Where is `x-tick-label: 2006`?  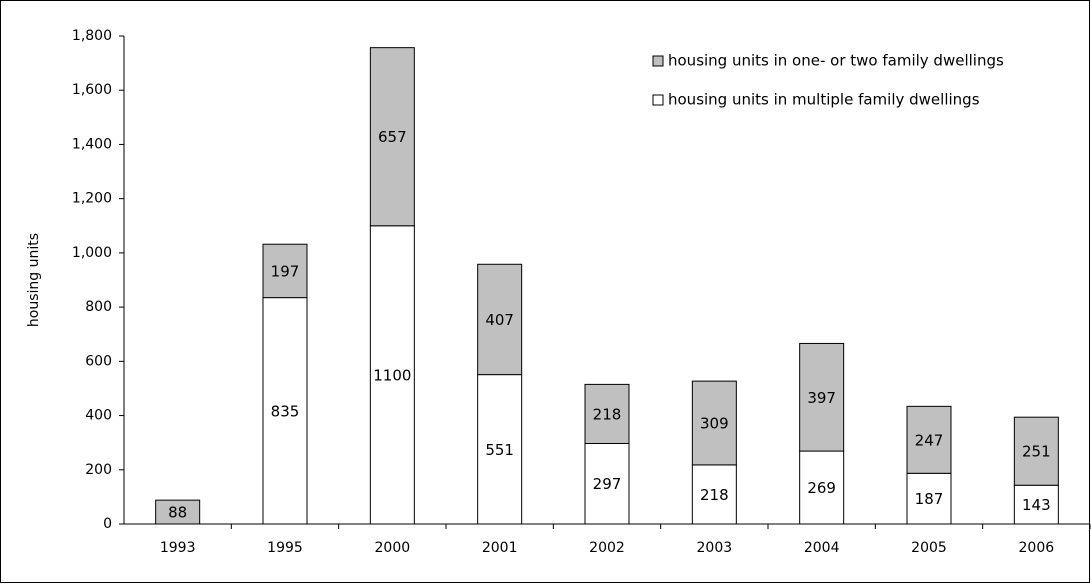 x-tick-label: 2006 is located at coordinates (1037, 548).